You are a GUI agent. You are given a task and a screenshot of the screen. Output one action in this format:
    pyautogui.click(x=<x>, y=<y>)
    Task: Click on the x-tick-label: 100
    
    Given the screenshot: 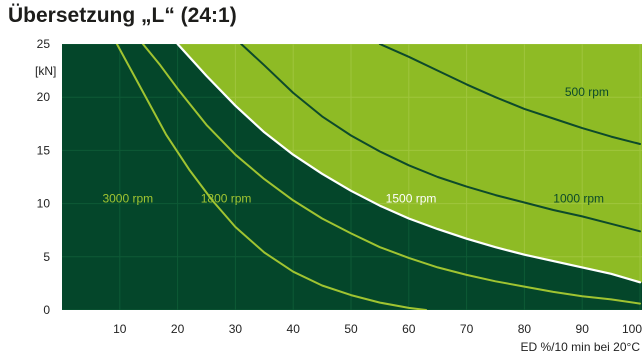 What is the action you would take?
    pyautogui.click(x=632, y=329)
    